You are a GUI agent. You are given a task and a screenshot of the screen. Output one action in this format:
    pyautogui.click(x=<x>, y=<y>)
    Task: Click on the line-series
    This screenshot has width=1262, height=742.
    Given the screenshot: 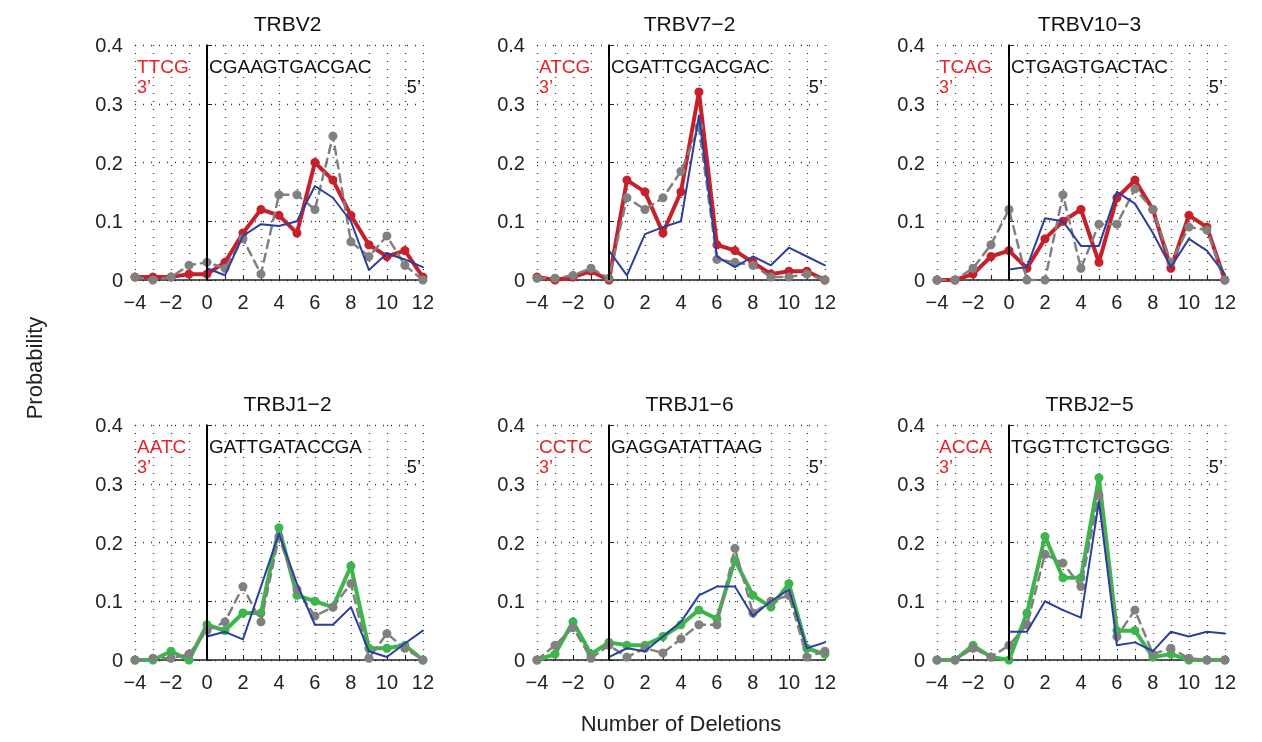 What is the action you would take?
    pyautogui.click(x=716, y=622)
    